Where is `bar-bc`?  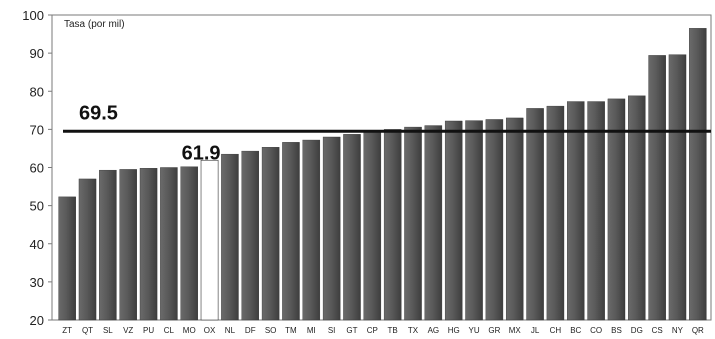 bar-bc is located at coordinates (576, 211).